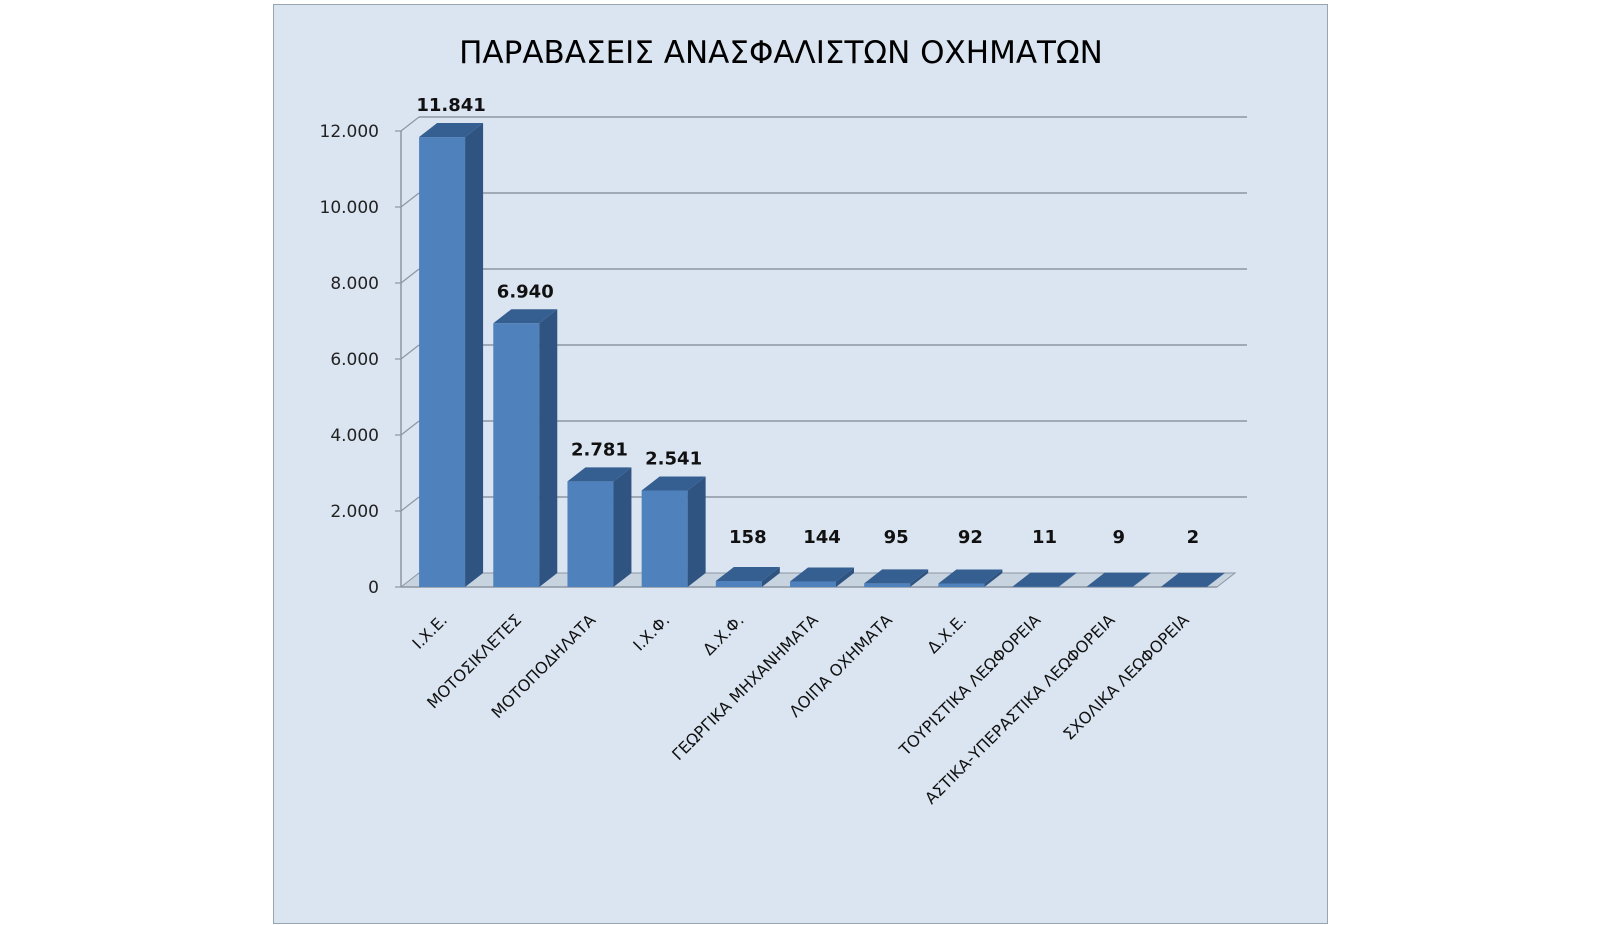 The width and height of the screenshot is (1600, 925). I want to click on y-tick-label: 10.000, so click(349, 208).